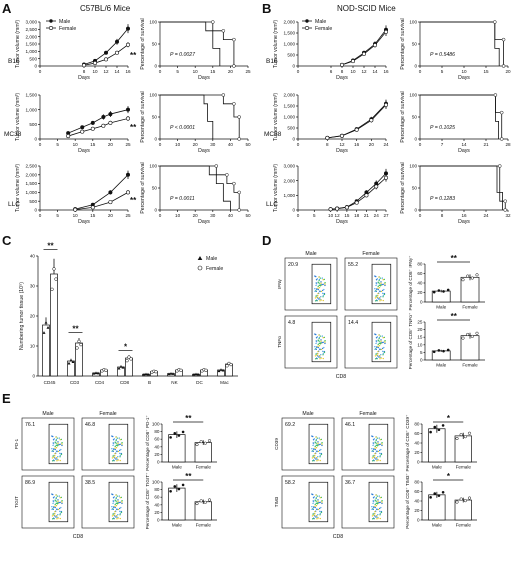 The width and height of the screenshot is (520, 563). Describe the element at coordinates (100, 382) in the screenshot. I see `x-tick-label: CD4` at that location.